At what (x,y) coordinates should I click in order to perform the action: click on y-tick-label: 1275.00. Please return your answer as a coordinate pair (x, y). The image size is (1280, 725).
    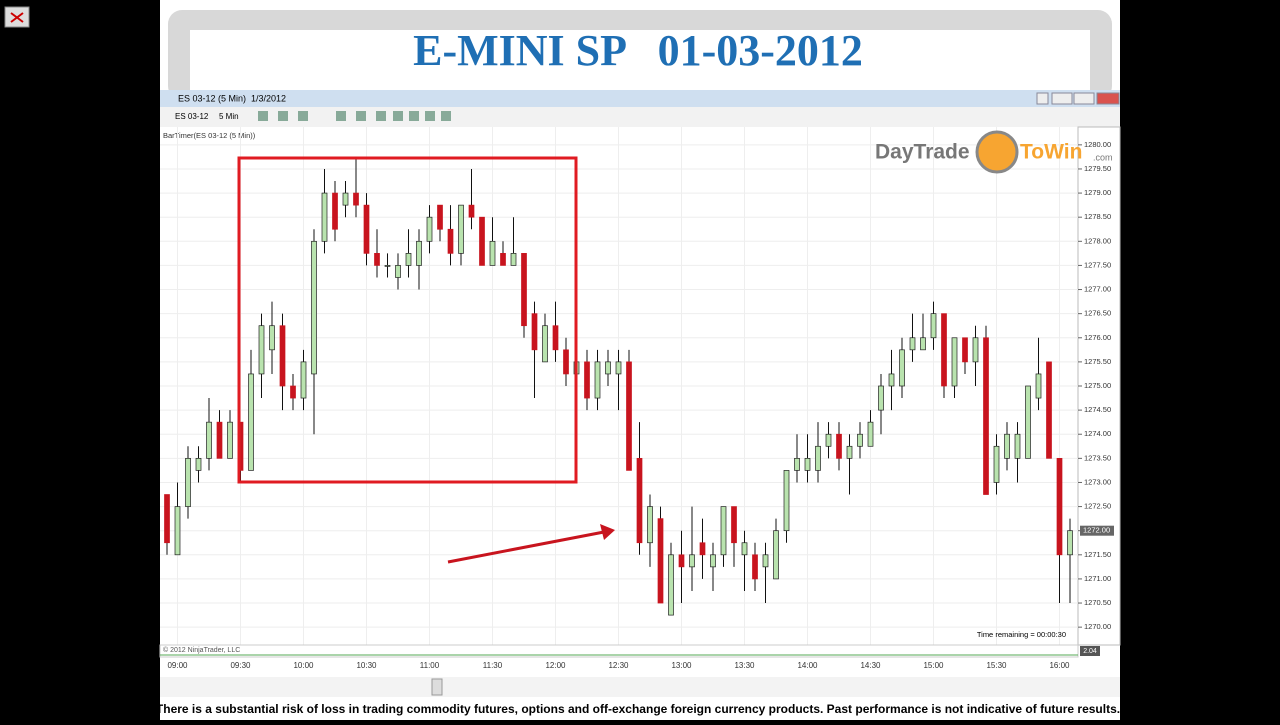
    Looking at the image, I should click on (1097, 385).